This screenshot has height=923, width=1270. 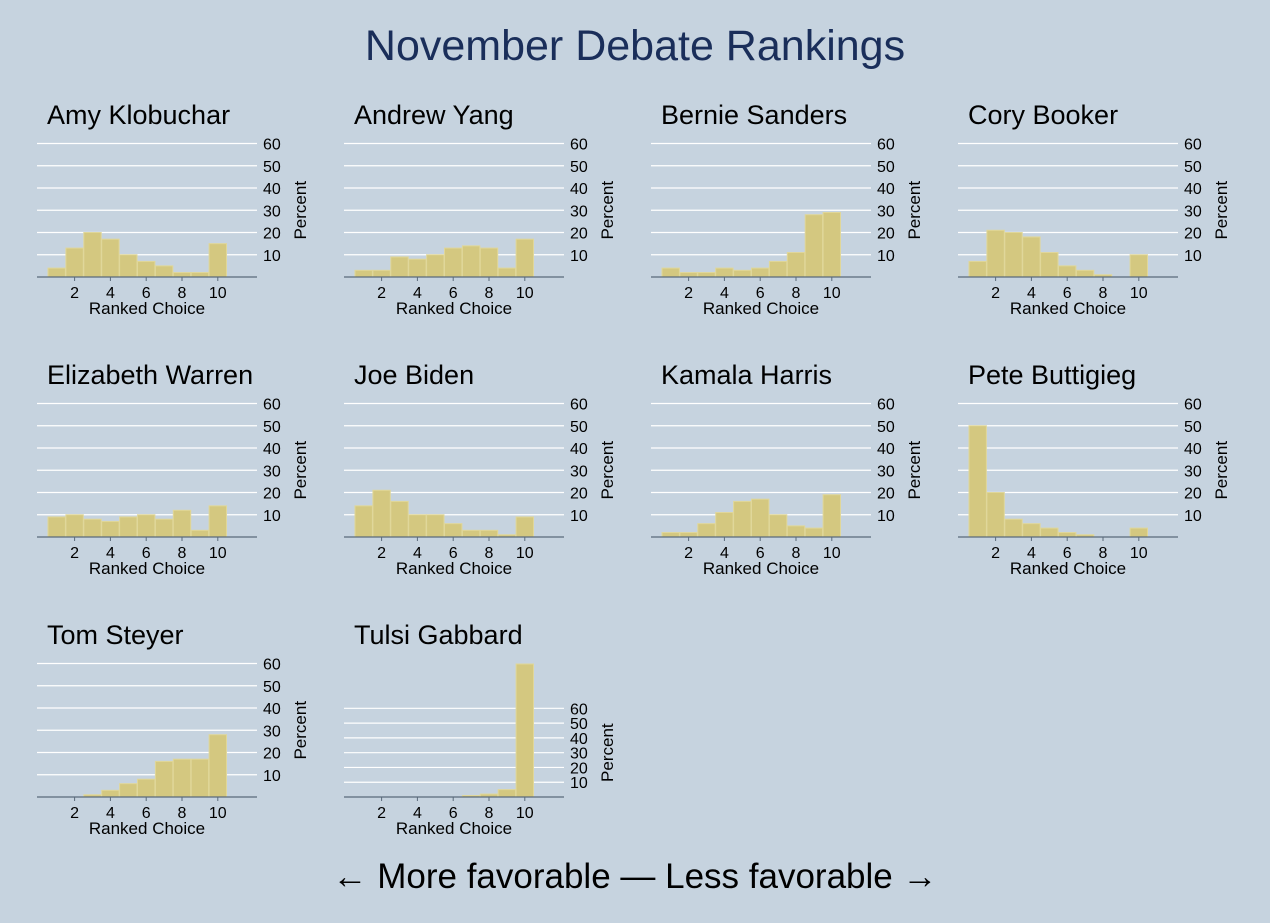 What do you see at coordinates (747, 375) in the screenshot?
I see `panel-title: Kamala Harris` at bounding box center [747, 375].